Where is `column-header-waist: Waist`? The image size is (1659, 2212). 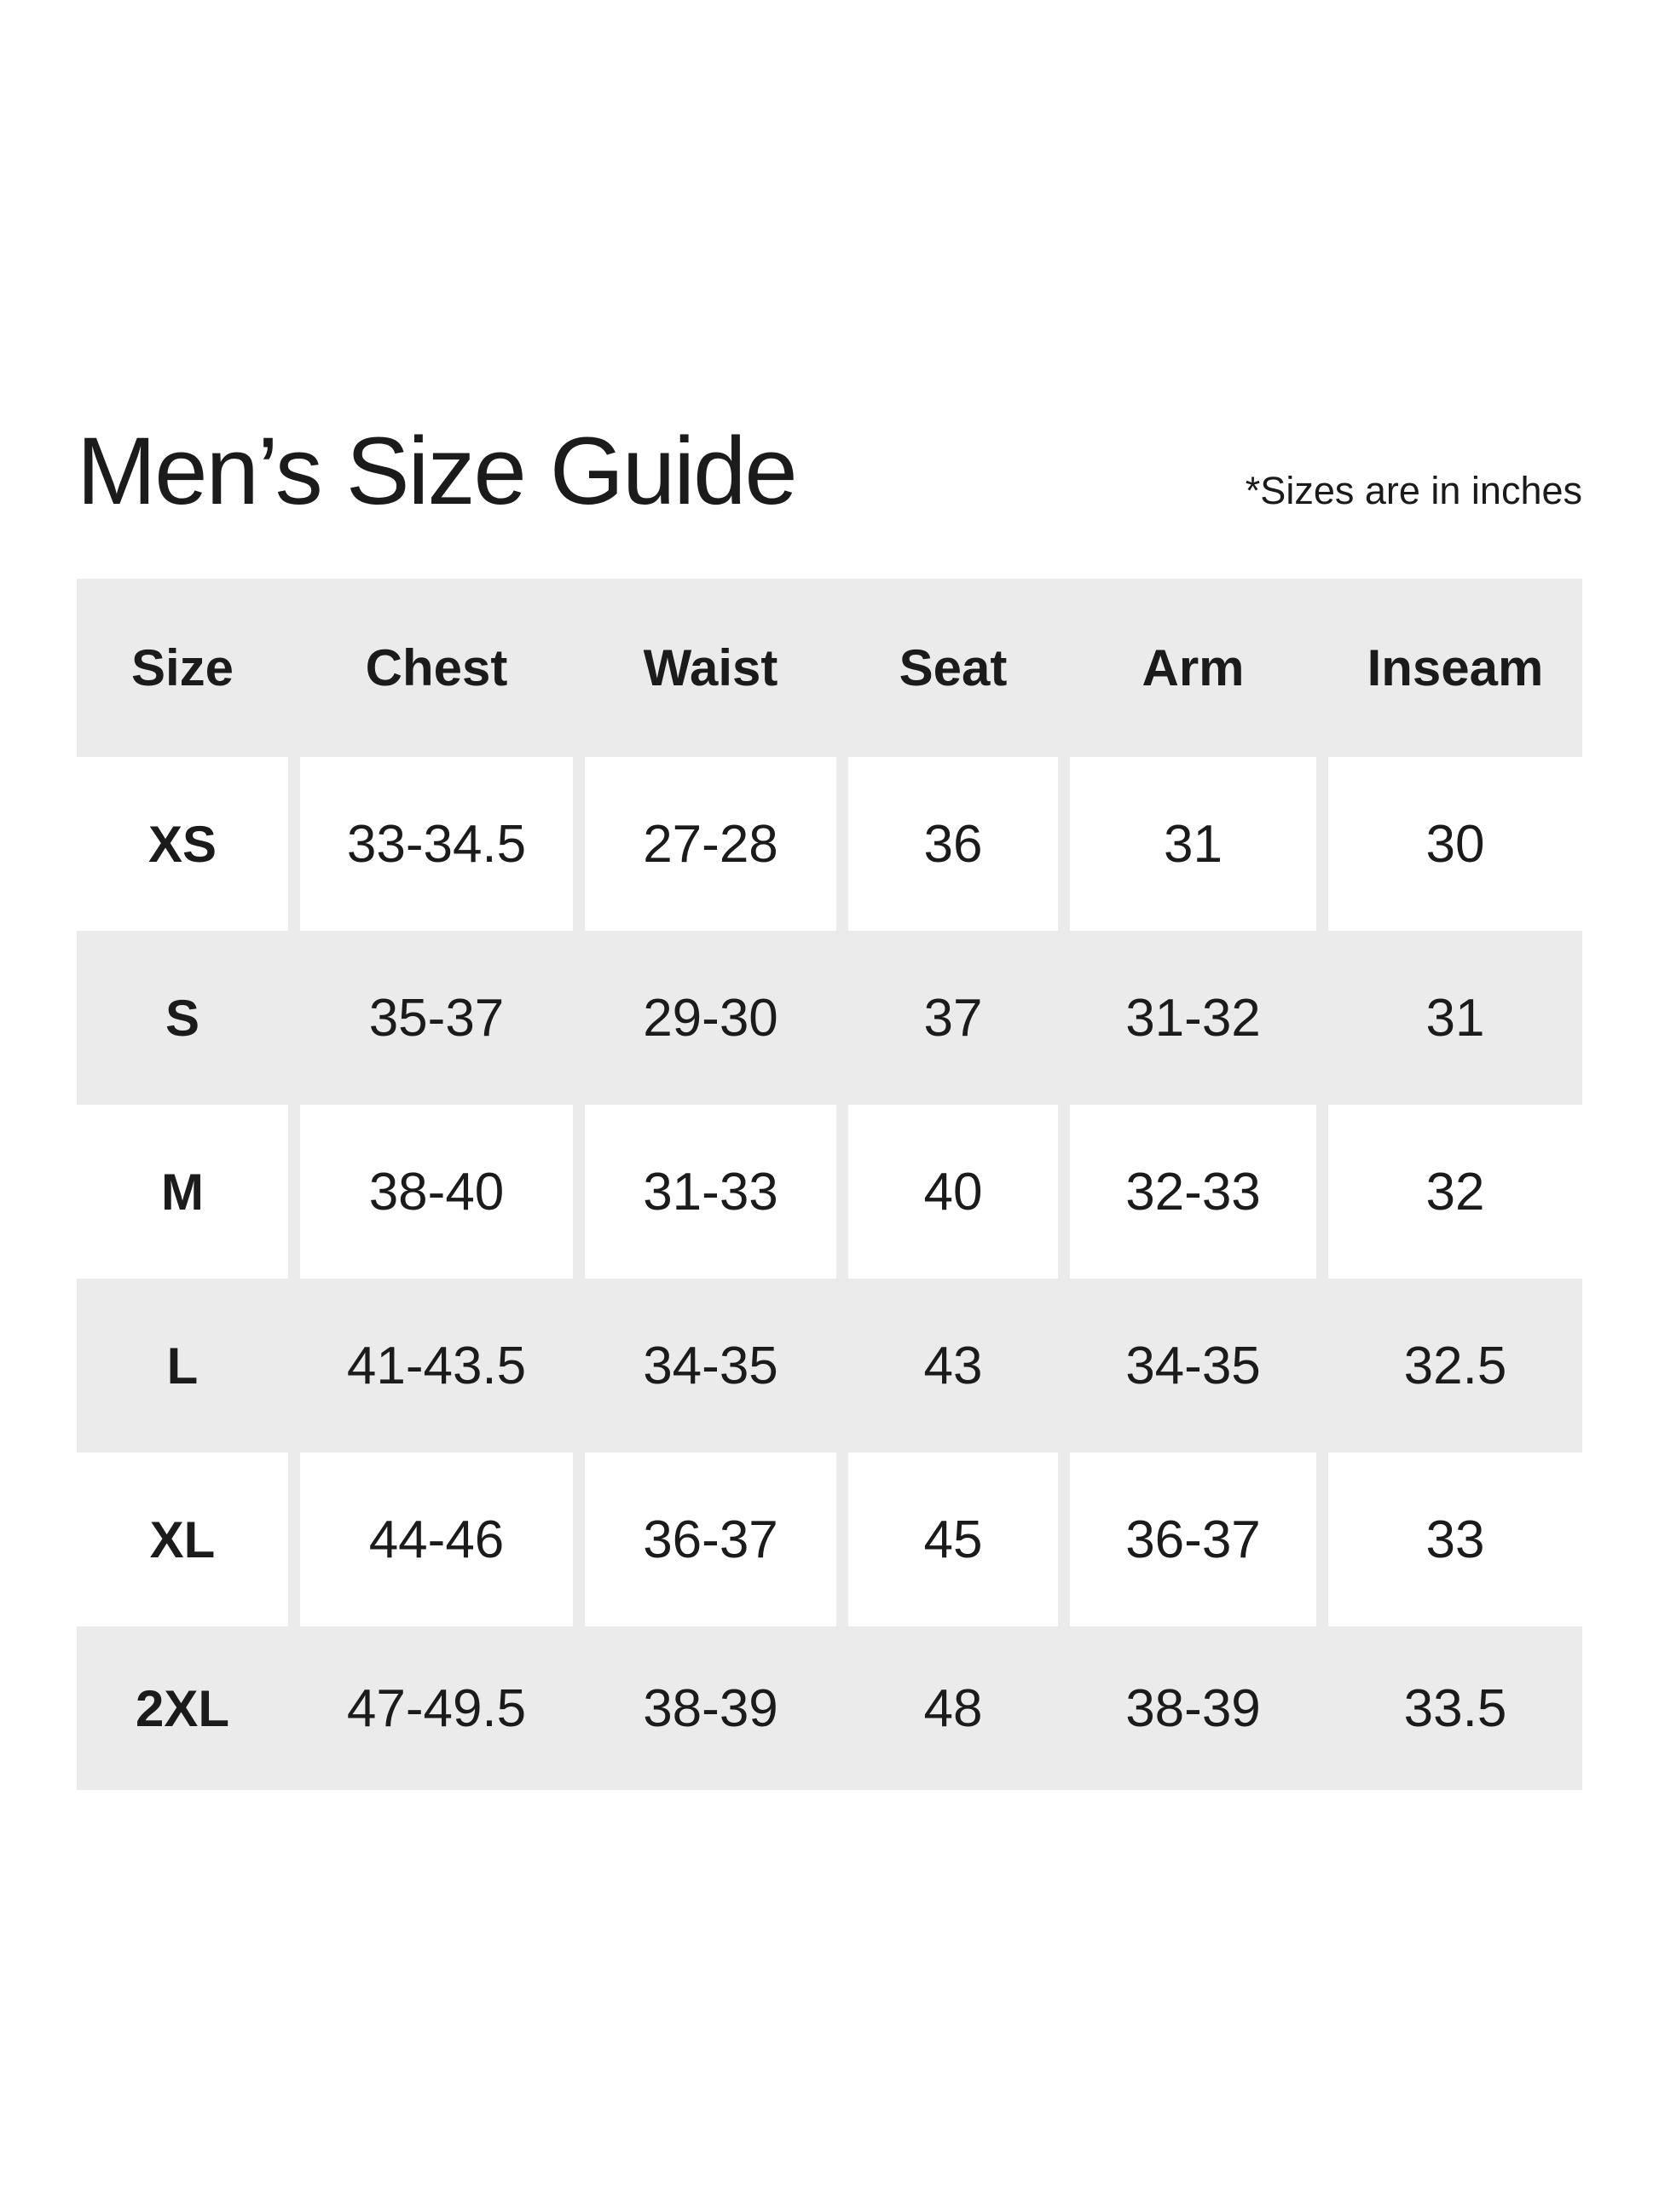 column-header-waist: Waist is located at coordinates (711, 667).